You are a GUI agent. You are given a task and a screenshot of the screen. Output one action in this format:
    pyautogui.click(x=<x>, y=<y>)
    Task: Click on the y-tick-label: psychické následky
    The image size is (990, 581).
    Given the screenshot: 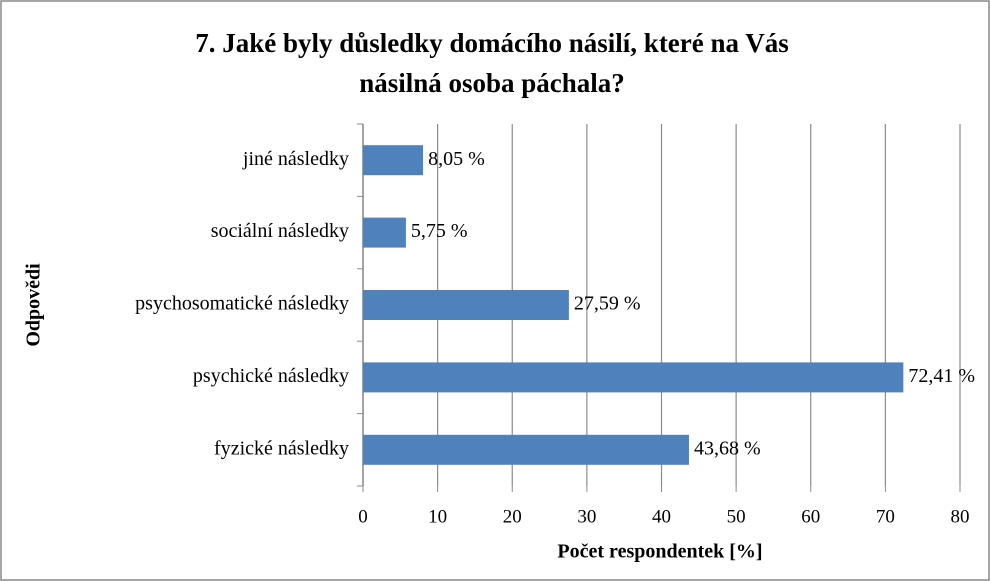 What is the action you would take?
    pyautogui.click(x=271, y=376)
    